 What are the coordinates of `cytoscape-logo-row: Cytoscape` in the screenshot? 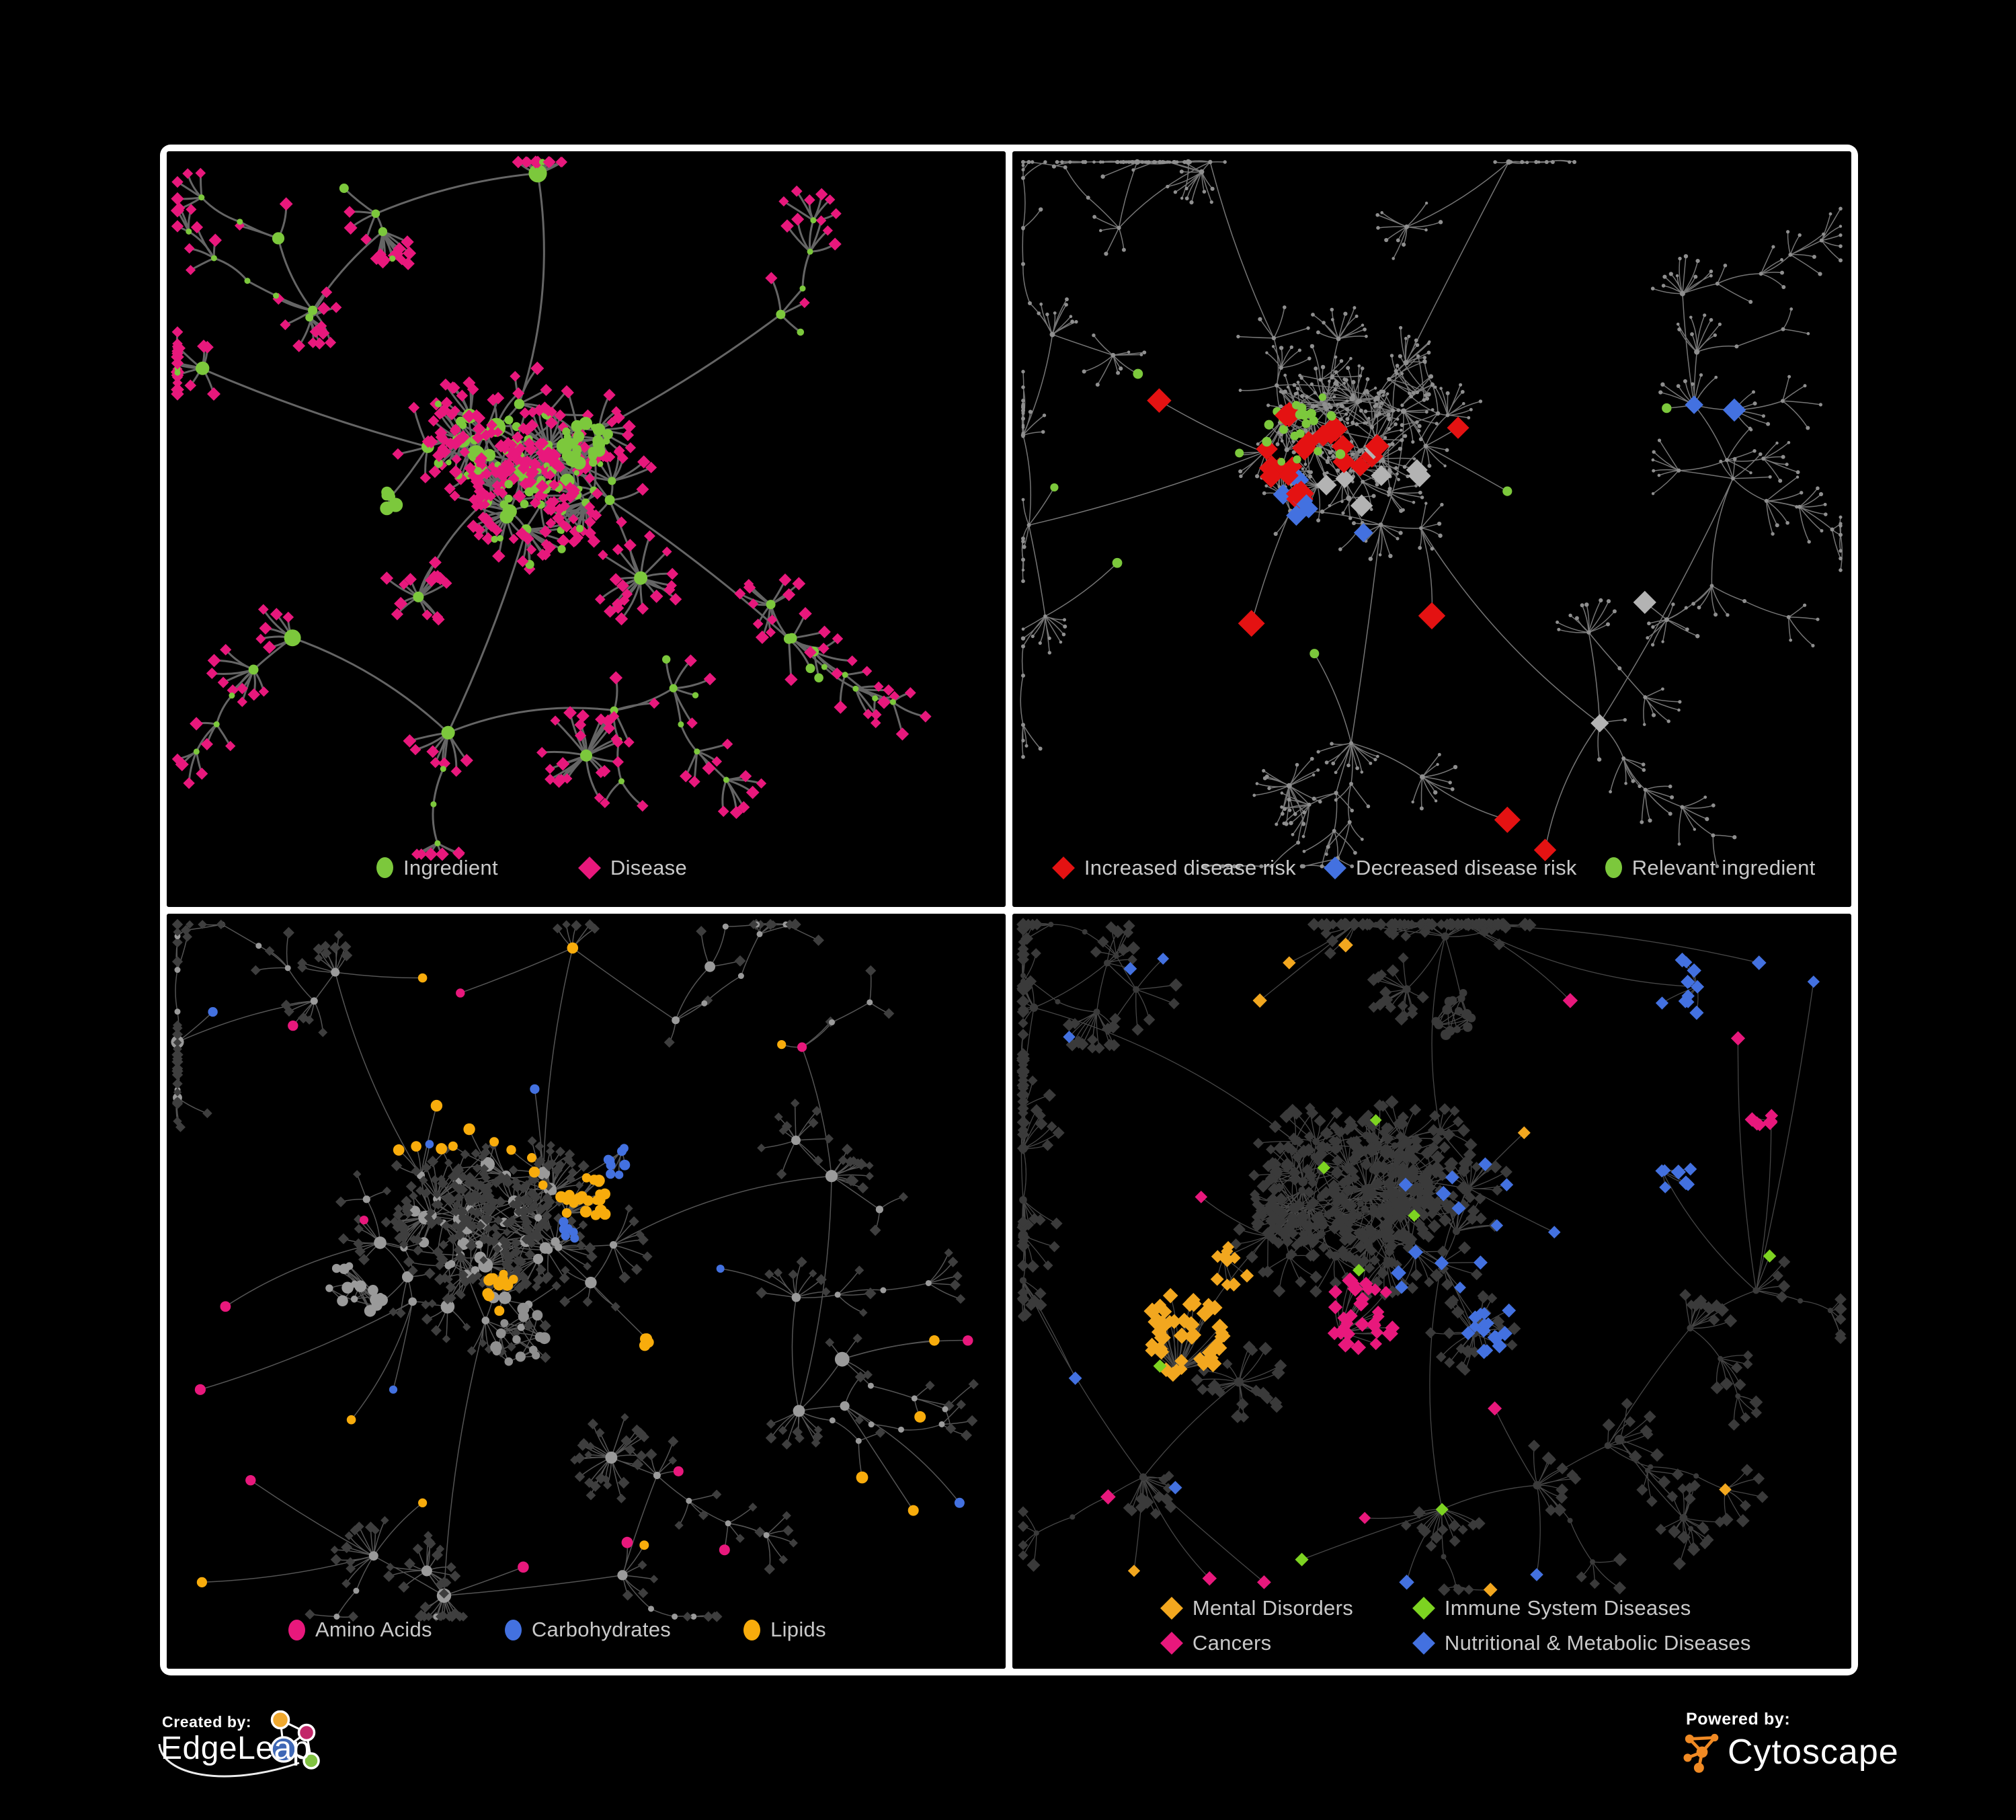 It's located at (1791, 1752).